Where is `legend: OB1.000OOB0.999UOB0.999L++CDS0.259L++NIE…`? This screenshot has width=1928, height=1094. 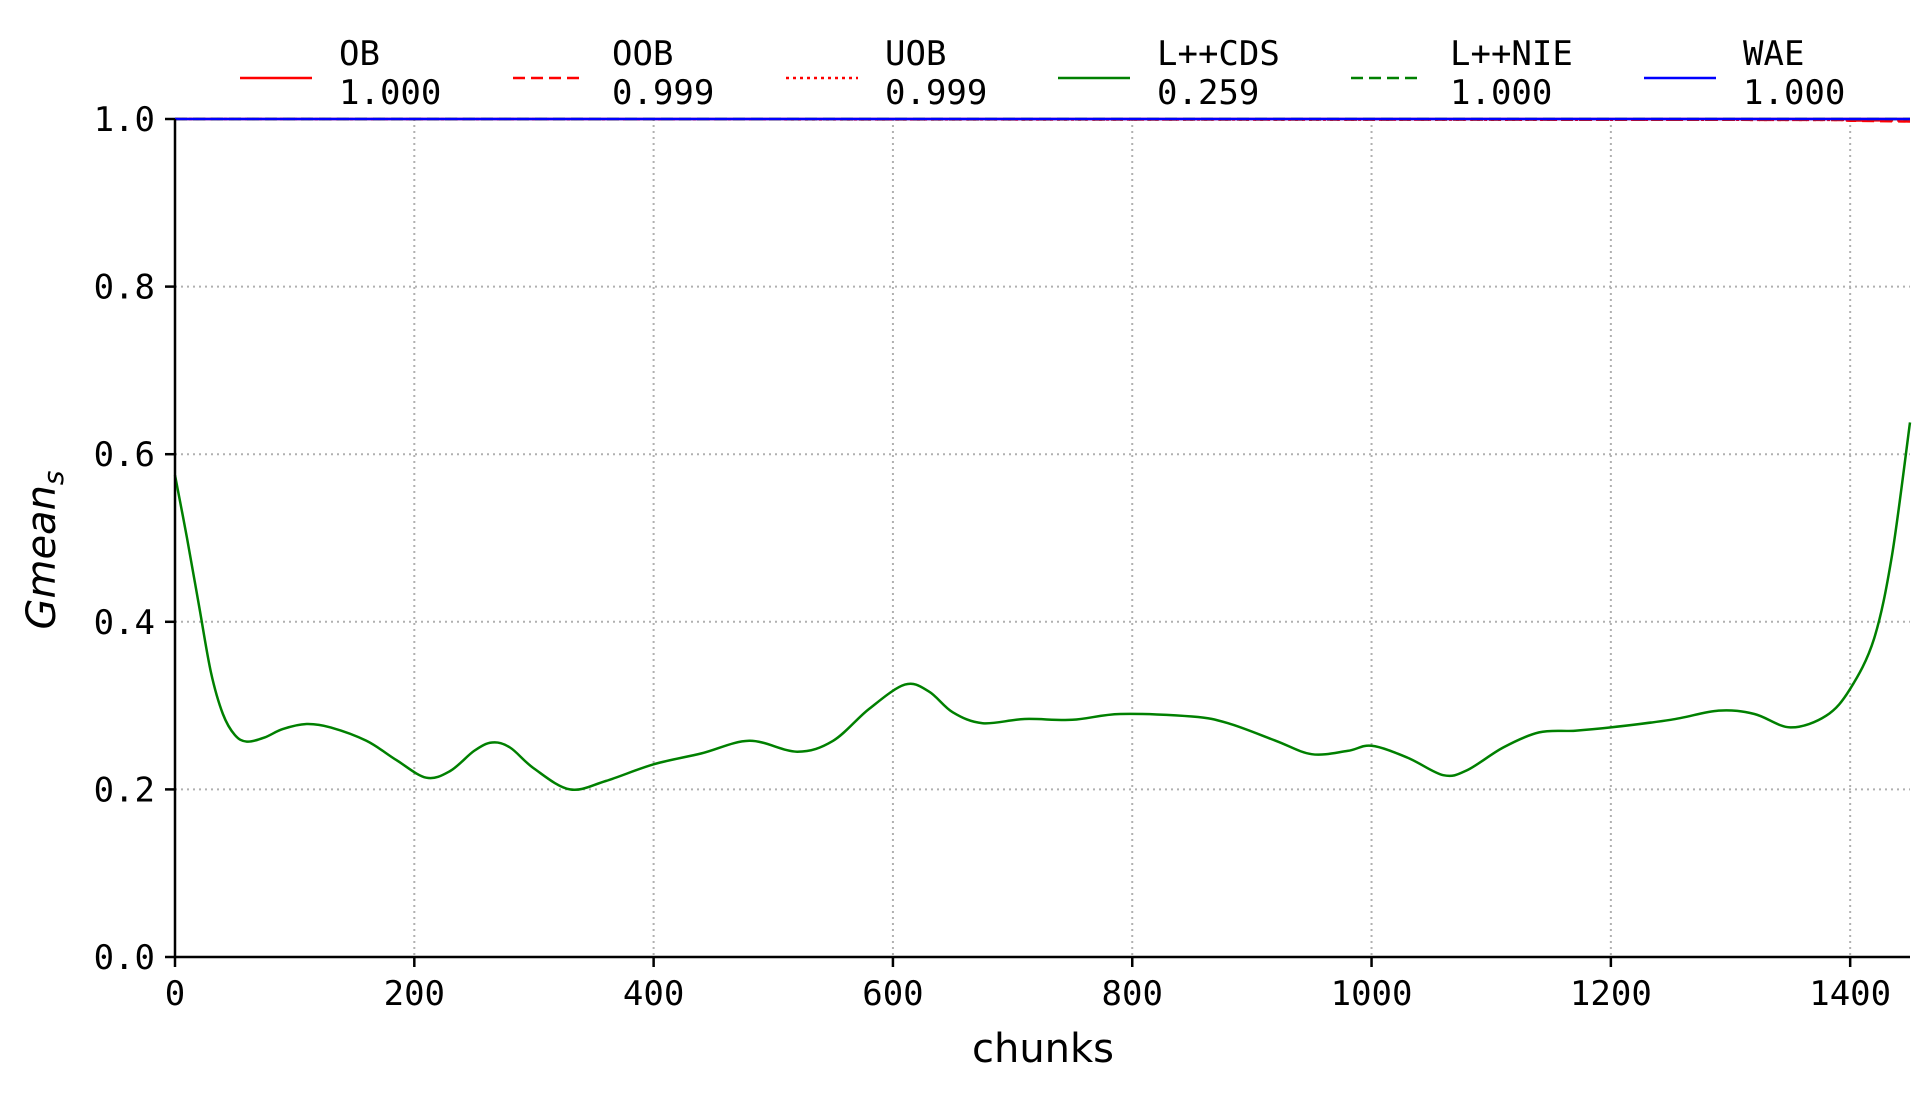
legend: OB1.000OOB0.999UOB0.999L++CDS0.259L++NIE… is located at coordinates (1042, 73).